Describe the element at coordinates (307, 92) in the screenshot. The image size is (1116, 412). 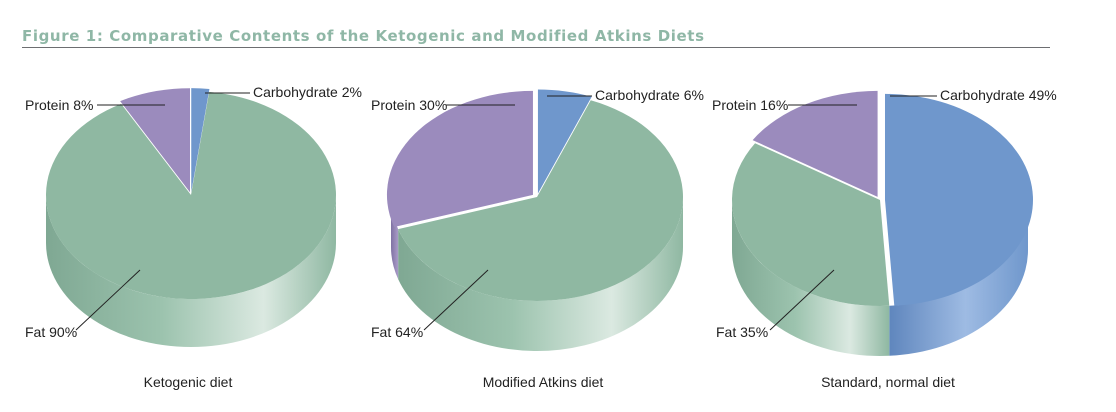
I see `slice-label-carbohydrate: Carbohydrate 2%` at that location.